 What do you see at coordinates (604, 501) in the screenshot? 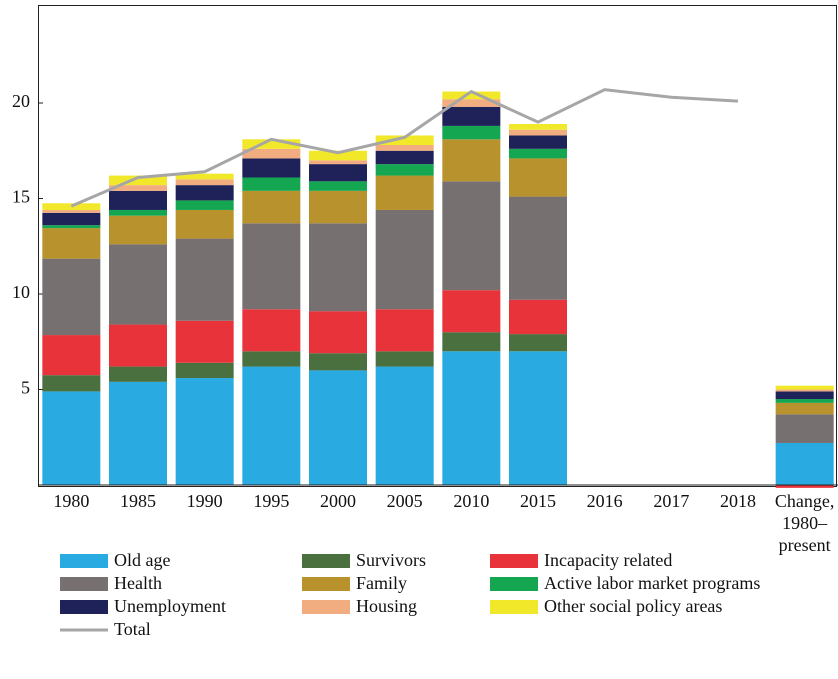
I see `x-tick-label: 2016` at bounding box center [604, 501].